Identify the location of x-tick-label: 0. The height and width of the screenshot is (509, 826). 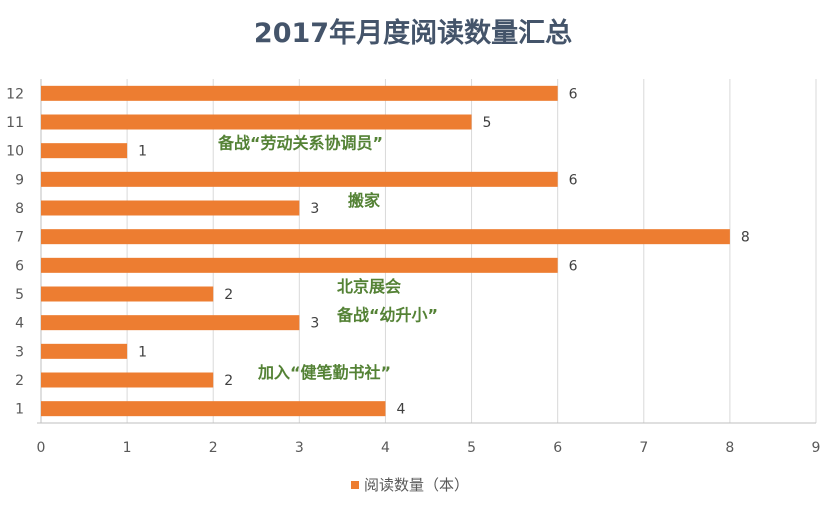
(41, 448).